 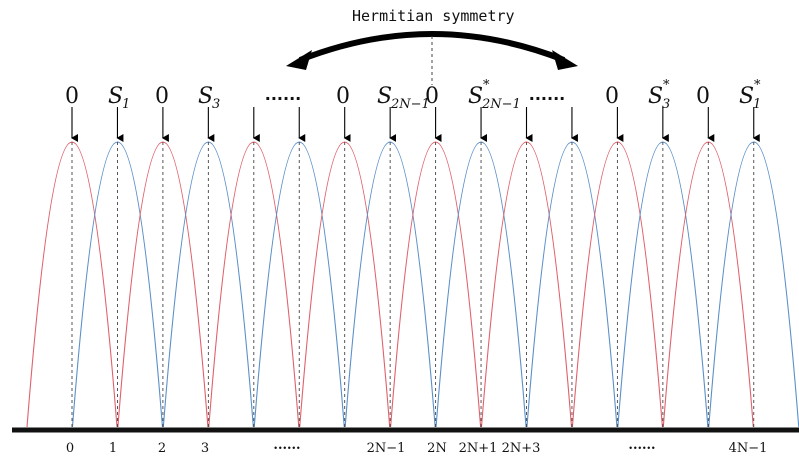 I want to click on top-symbol-10: 0, so click(x=612, y=96).